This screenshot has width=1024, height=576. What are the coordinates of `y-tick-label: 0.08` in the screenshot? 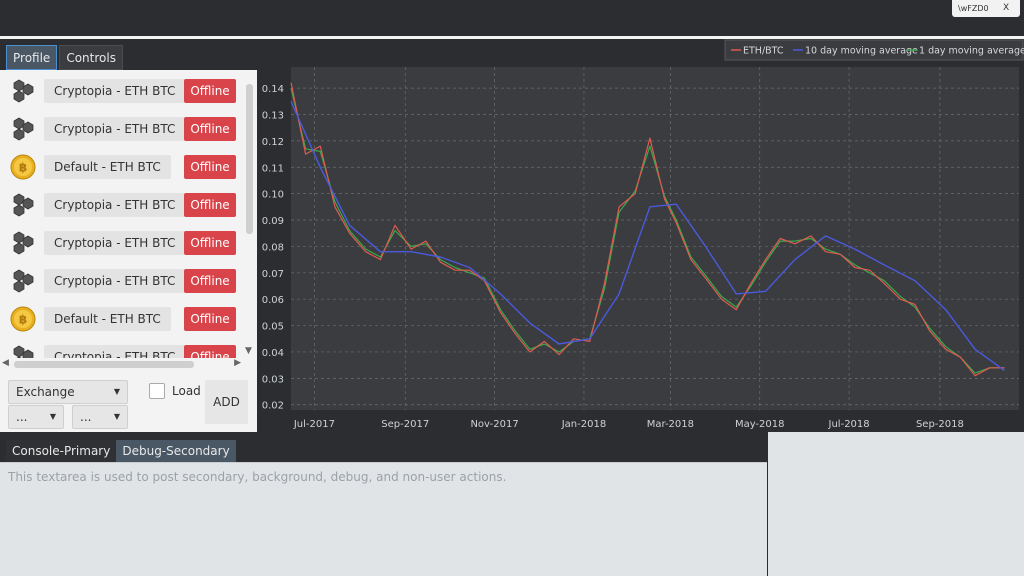 It's located at (273, 247).